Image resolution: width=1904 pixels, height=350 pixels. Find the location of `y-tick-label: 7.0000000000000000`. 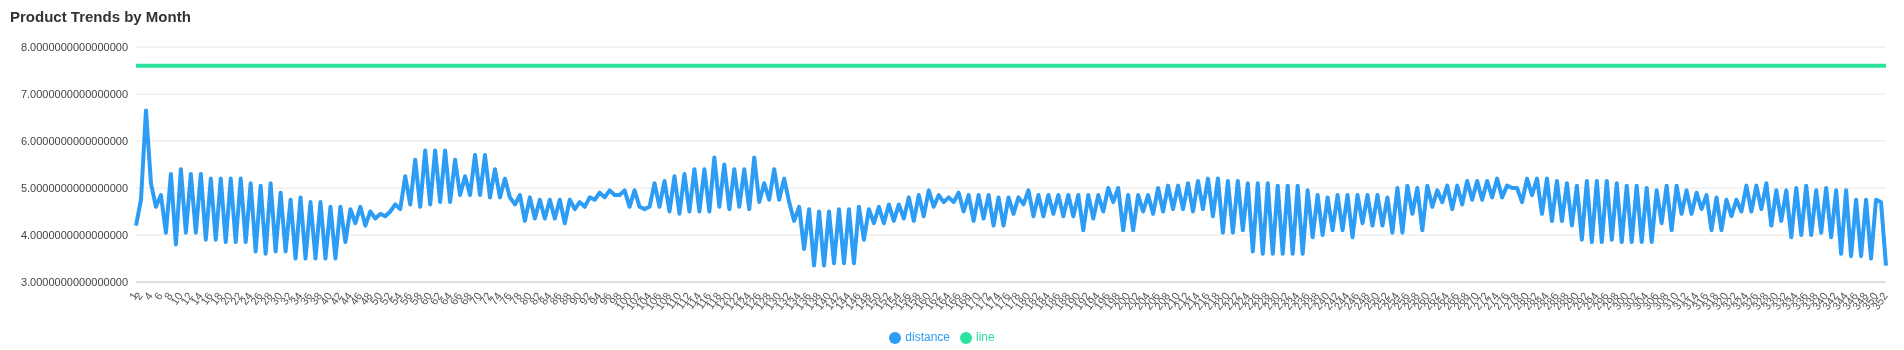

y-tick-label: 7.0000000000000000 is located at coordinates (74, 93).